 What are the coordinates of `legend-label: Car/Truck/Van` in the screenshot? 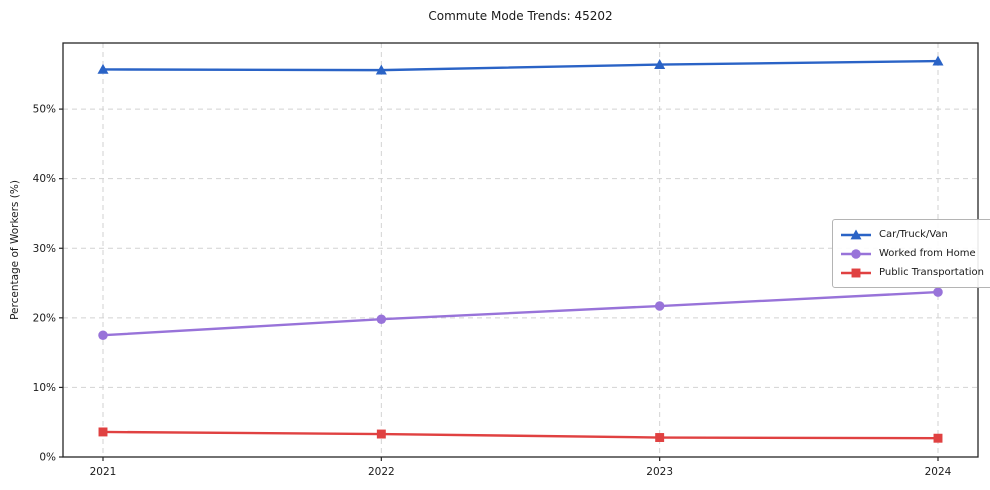 It's located at (913, 234).